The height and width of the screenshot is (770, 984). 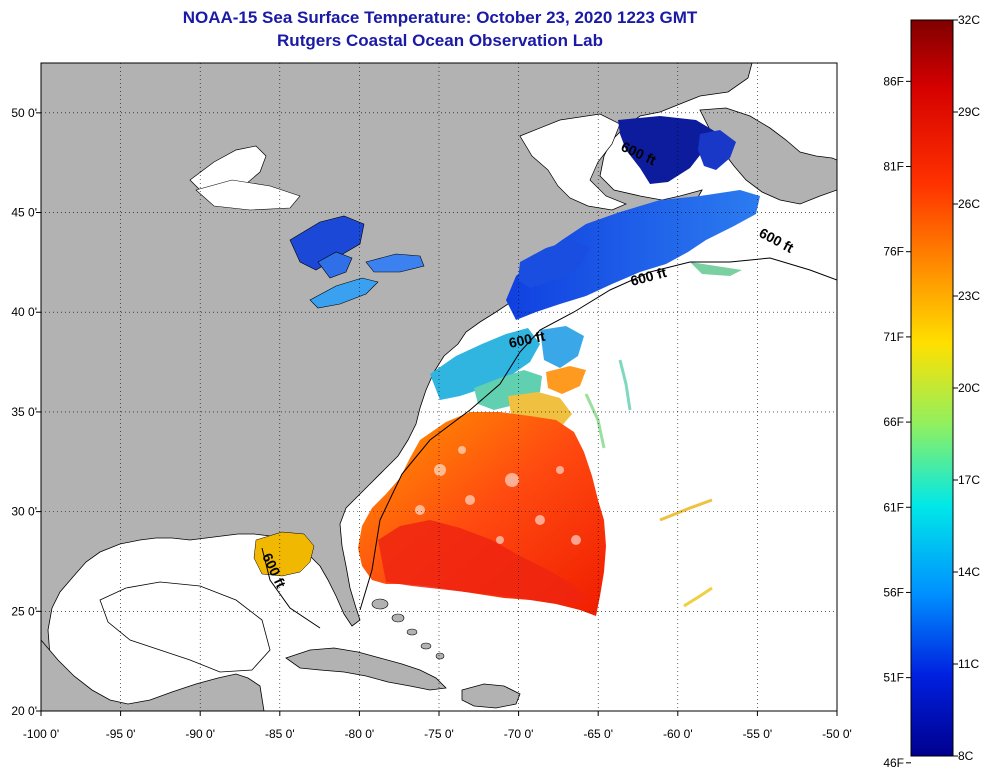 What do you see at coordinates (598, 734) in the screenshot?
I see `lon-tick-label: -65 0'` at bounding box center [598, 734].